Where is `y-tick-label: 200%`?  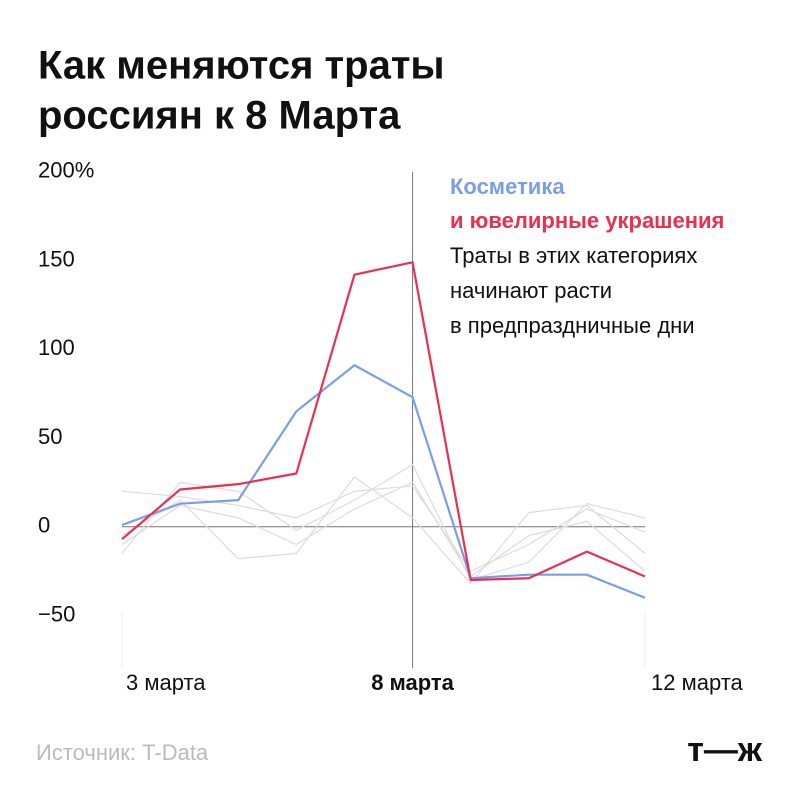 y-tick-label: 200% is located at coordinates (66, 170).